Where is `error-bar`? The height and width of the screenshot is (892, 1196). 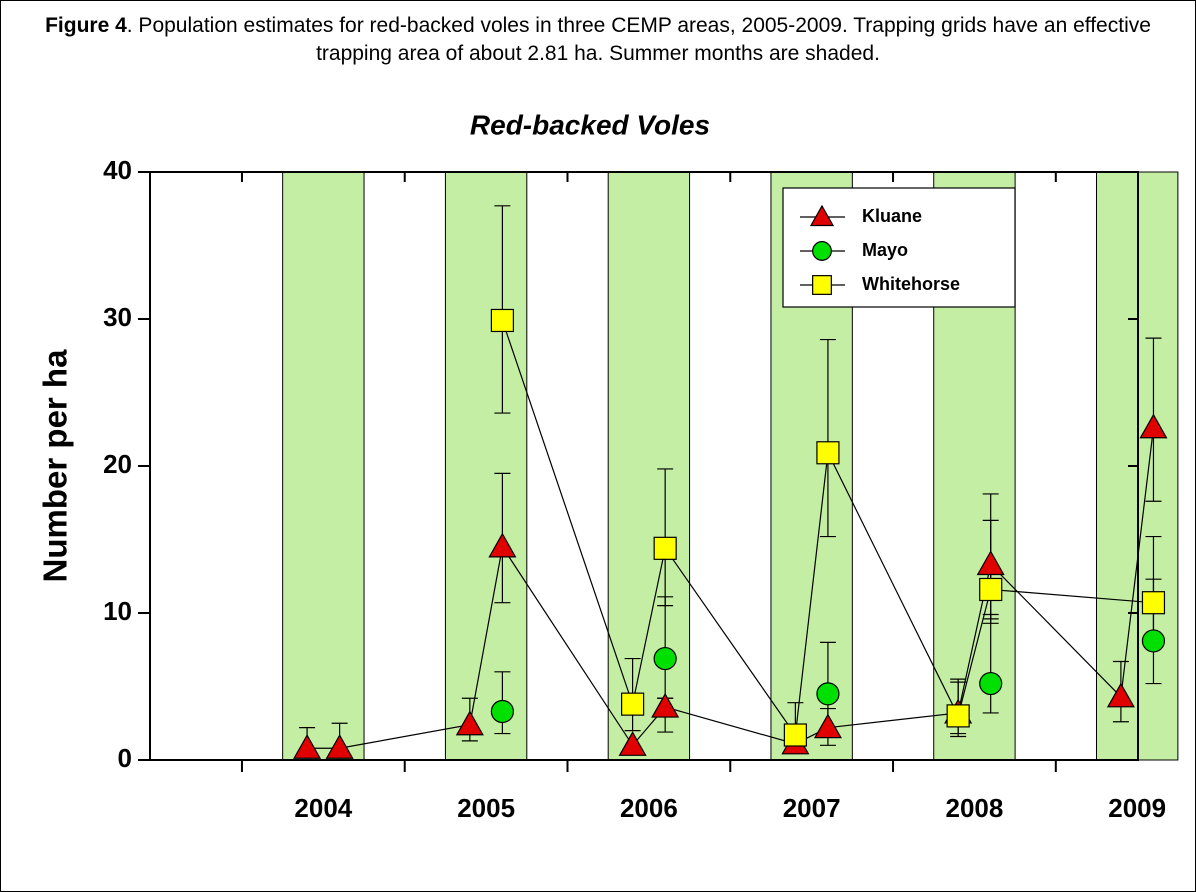 error-bar is located at coordinates (827, 438).